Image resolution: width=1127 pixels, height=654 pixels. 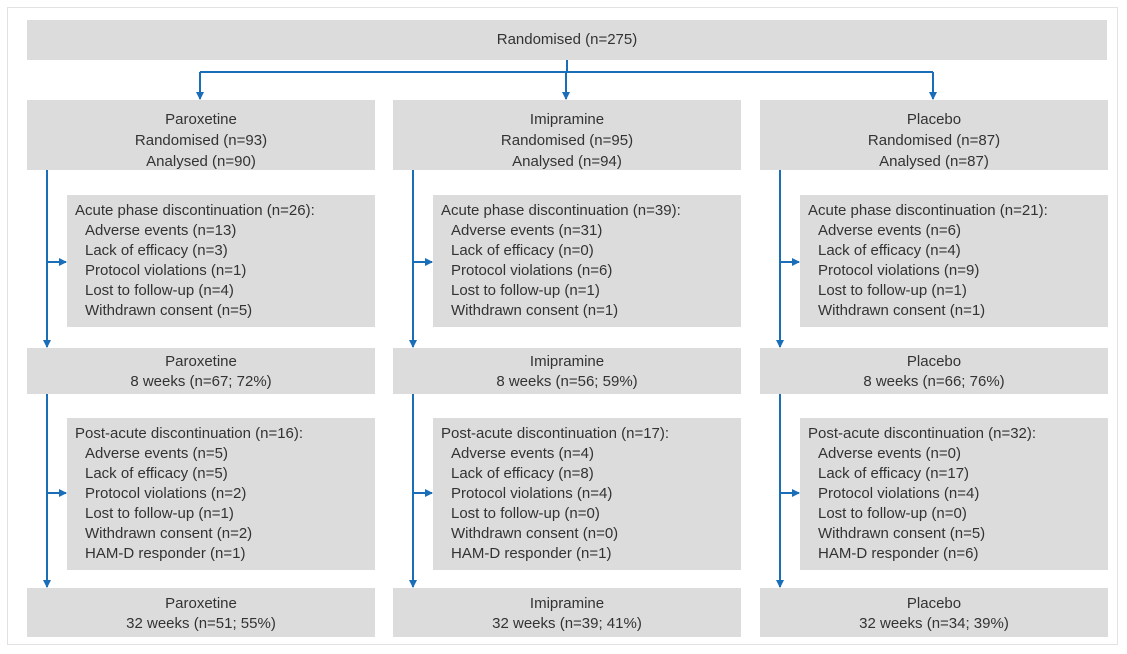 I want to click on box-text: Protocol violations (n=2), so click(x=166, y=493).